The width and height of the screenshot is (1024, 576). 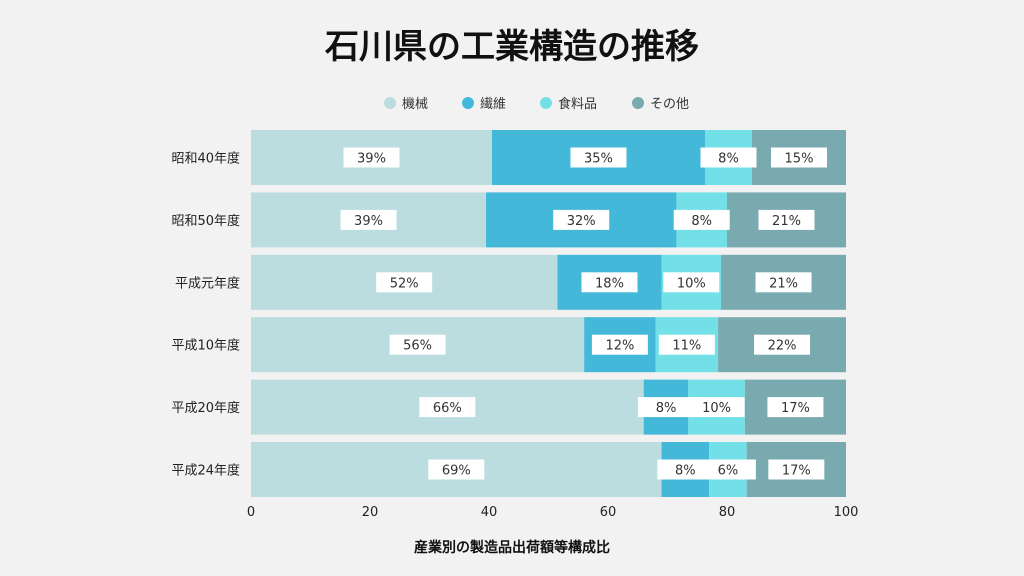 What do you see at coordinates (205, 159) in the screenshot?
I see `category-label: 昭和40年度` at bounding box center [205, 159].